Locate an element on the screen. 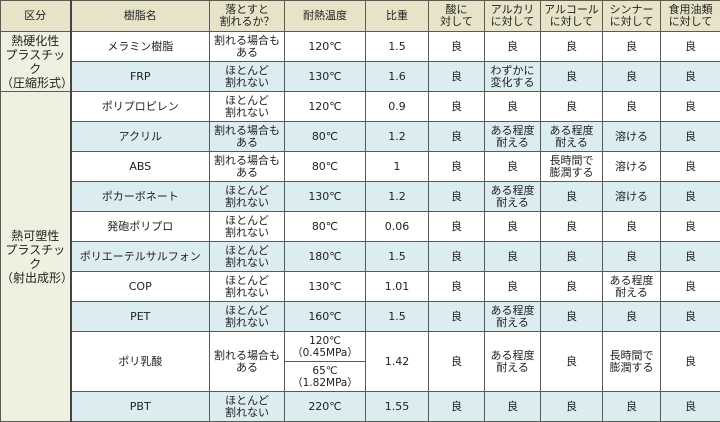 This screenshot has height=422, width=720. table-row: COP ほとんど 割れない 130℃ 1.01 良良良ある程度 耐える良 is located at coordinates (360, 286).